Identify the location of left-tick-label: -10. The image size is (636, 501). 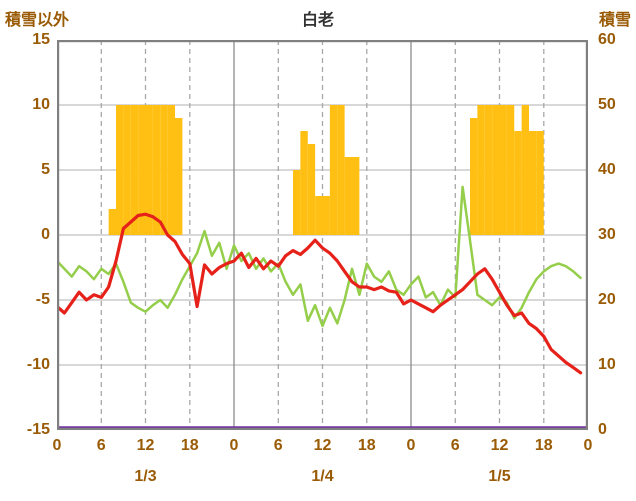
(38, 364).